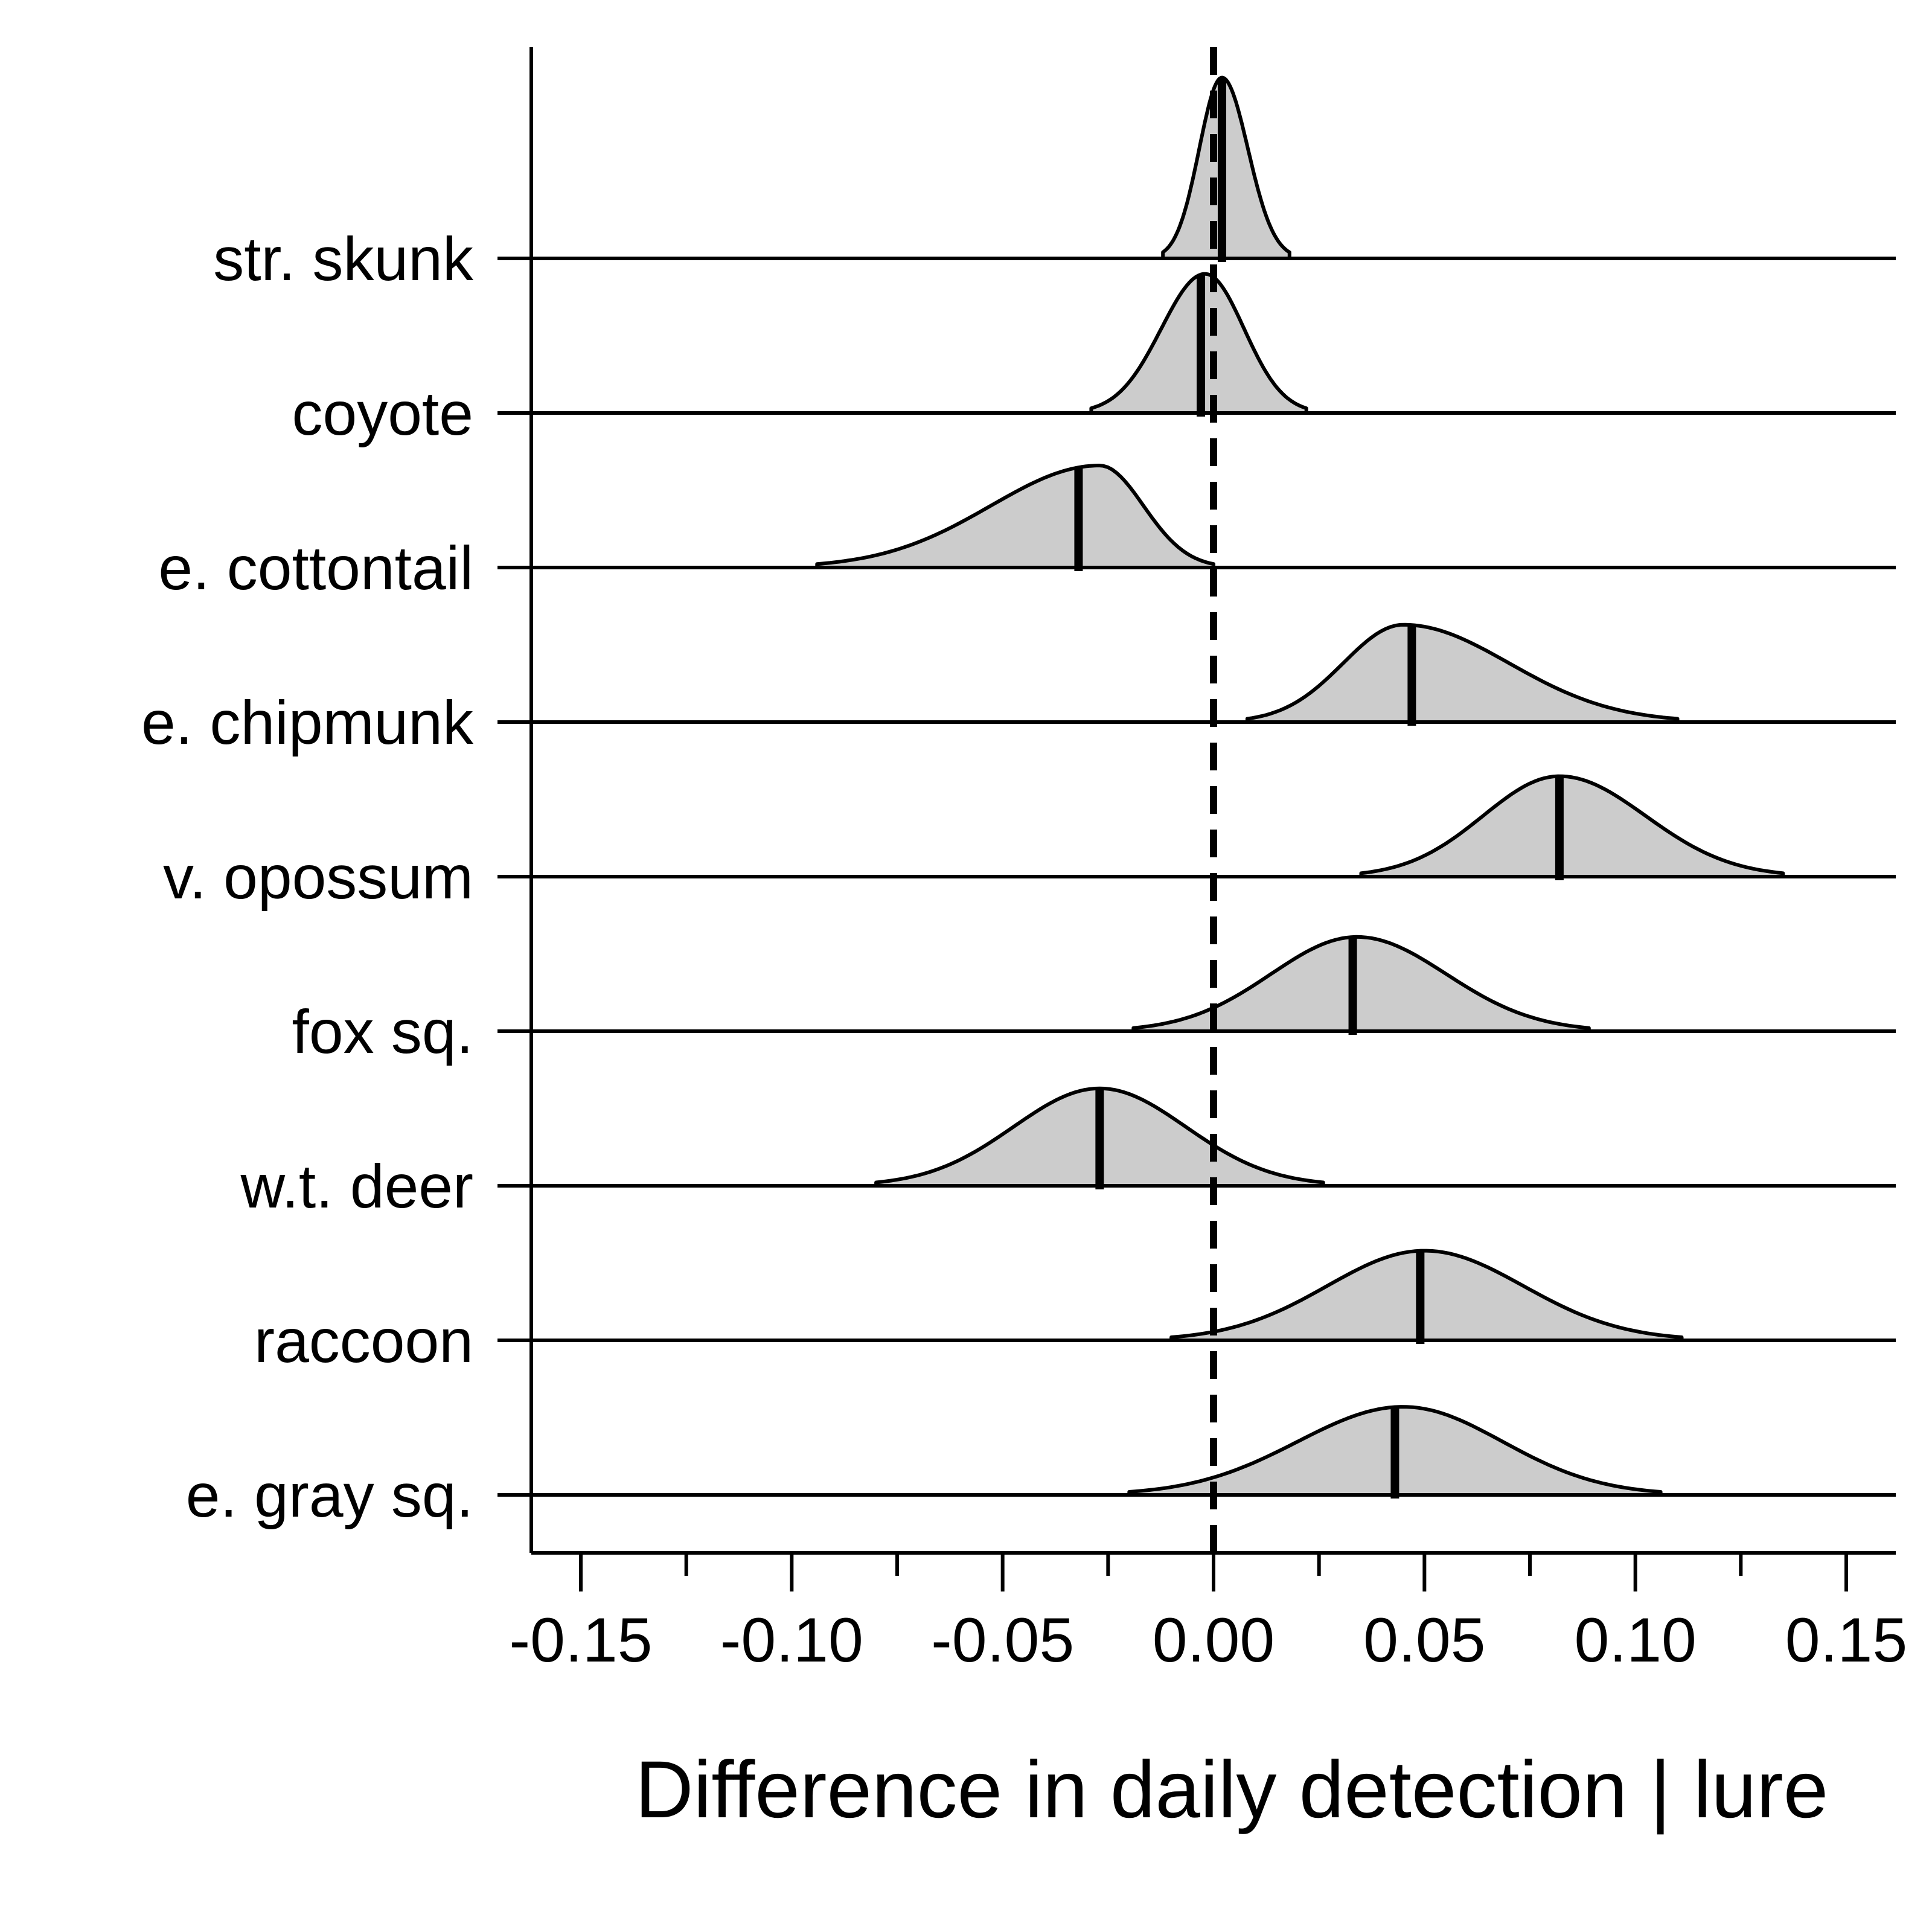 This screenshot has width=1932, height=1932. I want to click on category-label: e. chipmunk, so click(307, 723).